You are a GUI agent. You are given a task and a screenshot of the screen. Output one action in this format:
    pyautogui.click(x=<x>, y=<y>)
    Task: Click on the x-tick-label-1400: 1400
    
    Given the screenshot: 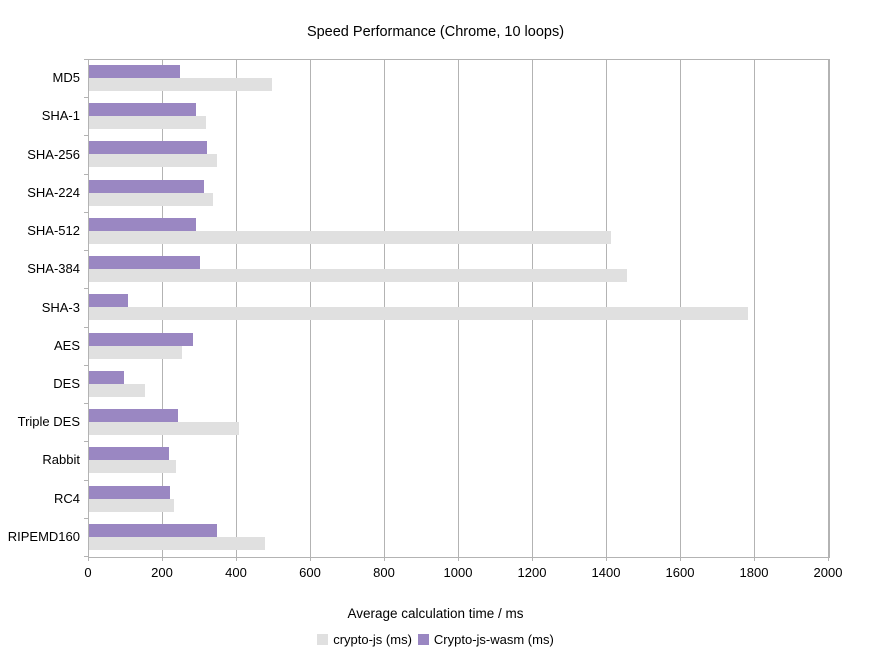 What is the action you would take?
    pyautogui.click(x=606, y=572)
    